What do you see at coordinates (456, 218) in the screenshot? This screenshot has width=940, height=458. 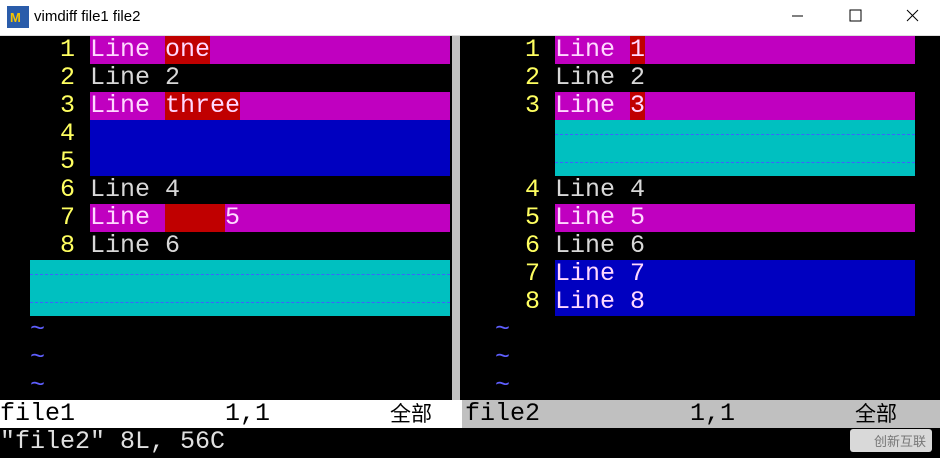 I see `pane-separator` at bounding box center [456, 218].